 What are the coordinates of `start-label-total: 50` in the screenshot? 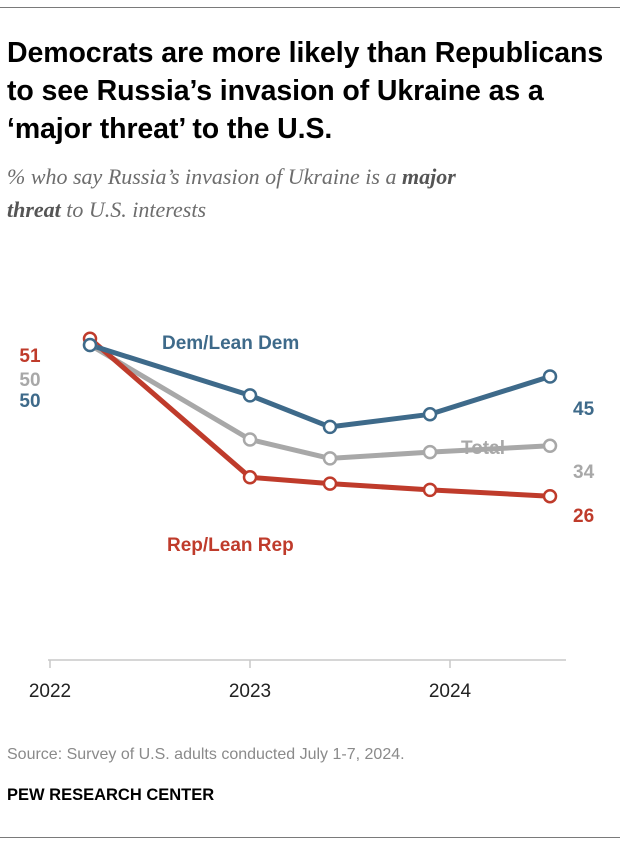 It's located at (29, 380).